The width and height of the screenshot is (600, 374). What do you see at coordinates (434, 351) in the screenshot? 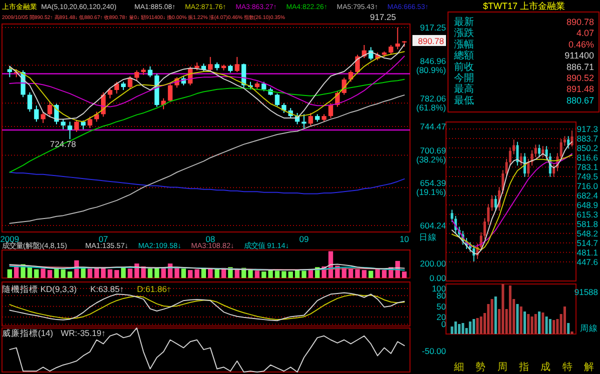
I see `text: -50.00` at bounding box center [434, 351].